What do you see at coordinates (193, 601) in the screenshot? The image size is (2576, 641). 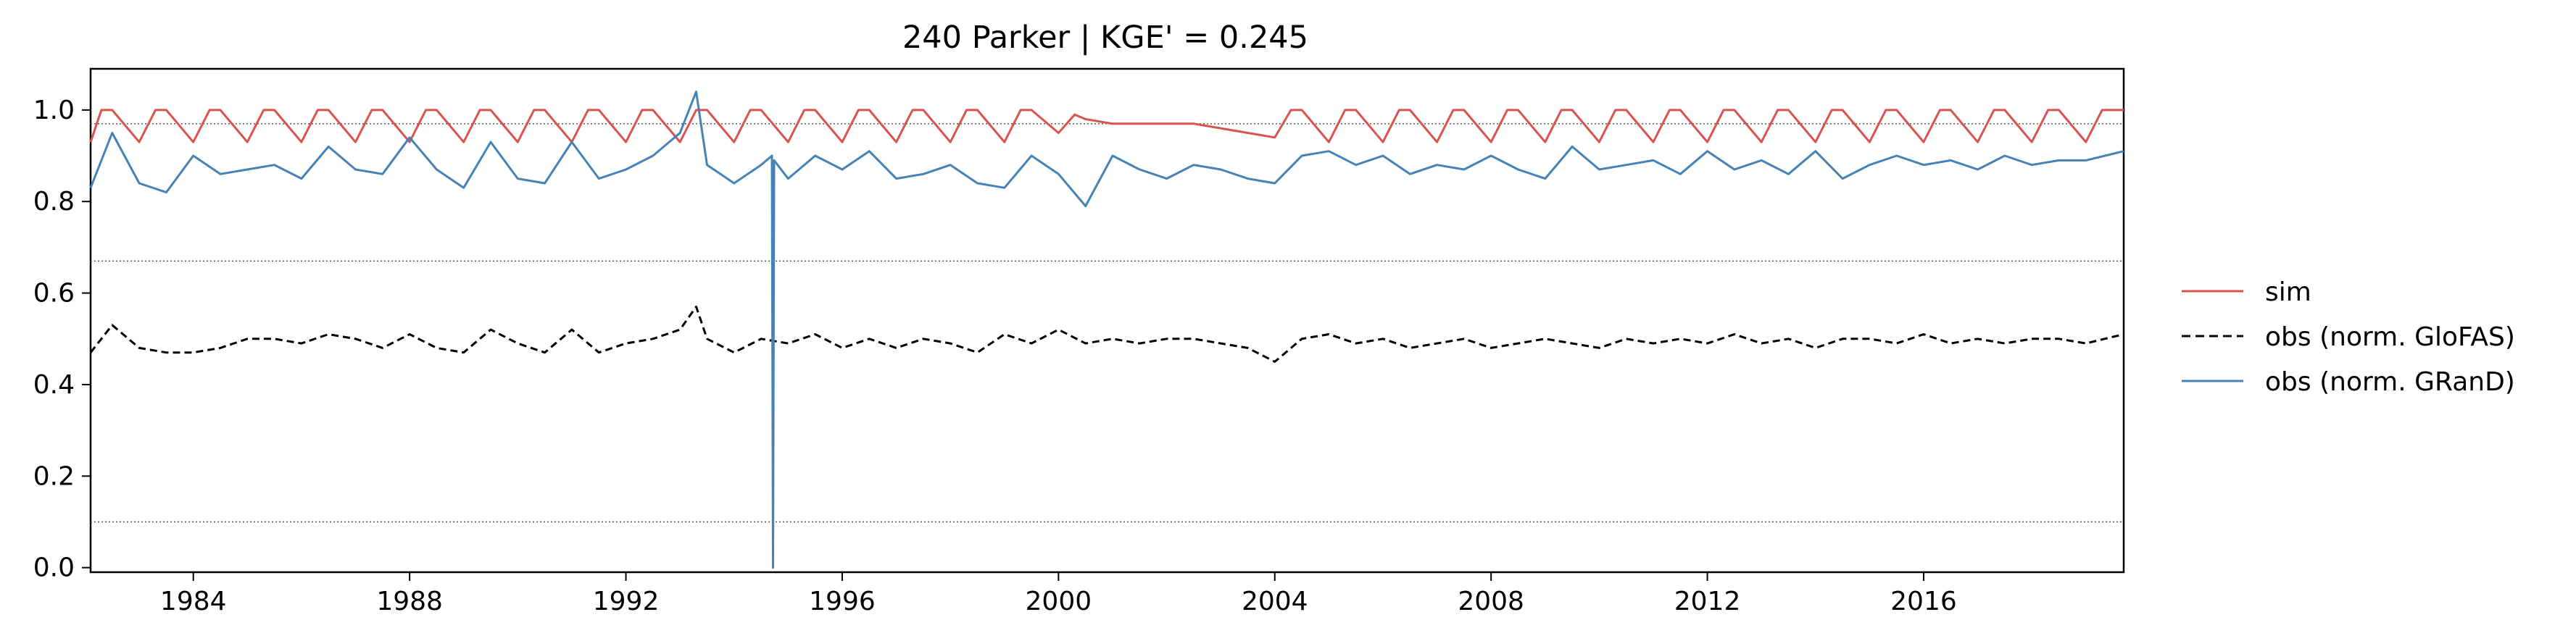 I see `x-tick-label-1984: 1984` at bounding box center [193, 601].